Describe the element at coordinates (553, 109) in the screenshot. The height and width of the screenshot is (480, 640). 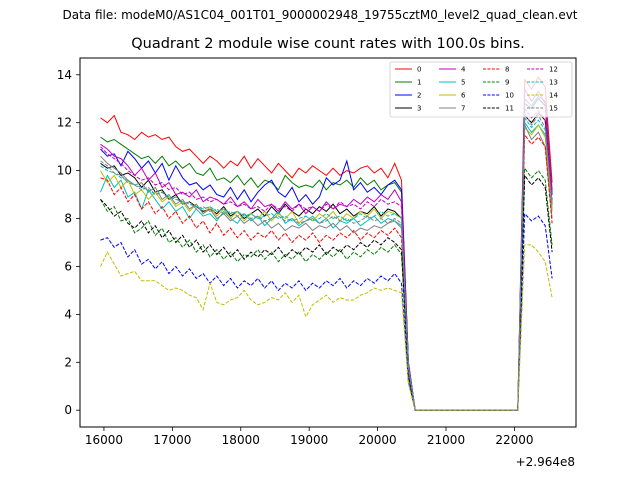
I see `legend-label-15: 15` at that location.